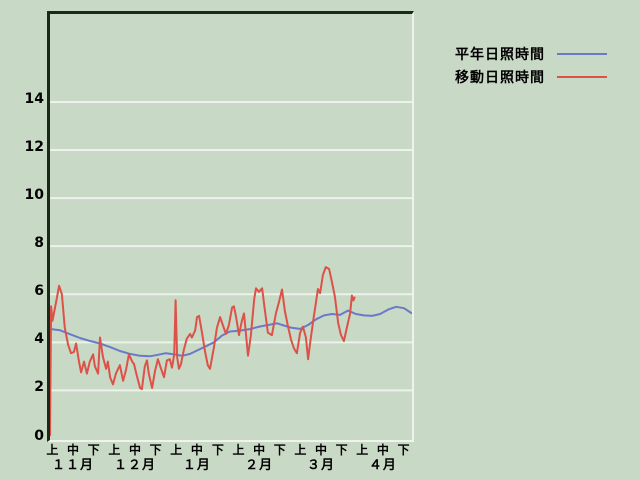  What do you see at coordinates (39, 291) in the screenshot?
I see `y-axis-label-6: 6` at bounding box center [39, 291].